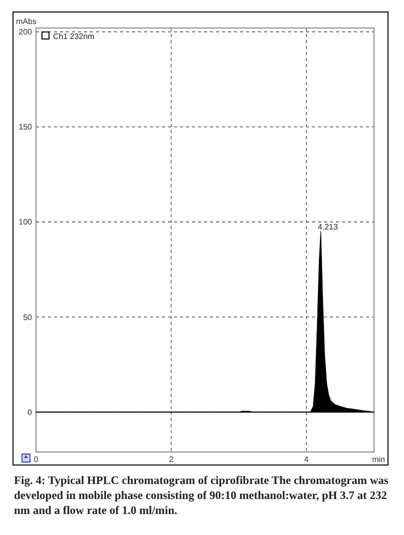 The width and height of the screenshot is (404, 535). Describe the element at coordinates (307, 459) in the screenshot. I see `x-tick-label: 4` at that location.